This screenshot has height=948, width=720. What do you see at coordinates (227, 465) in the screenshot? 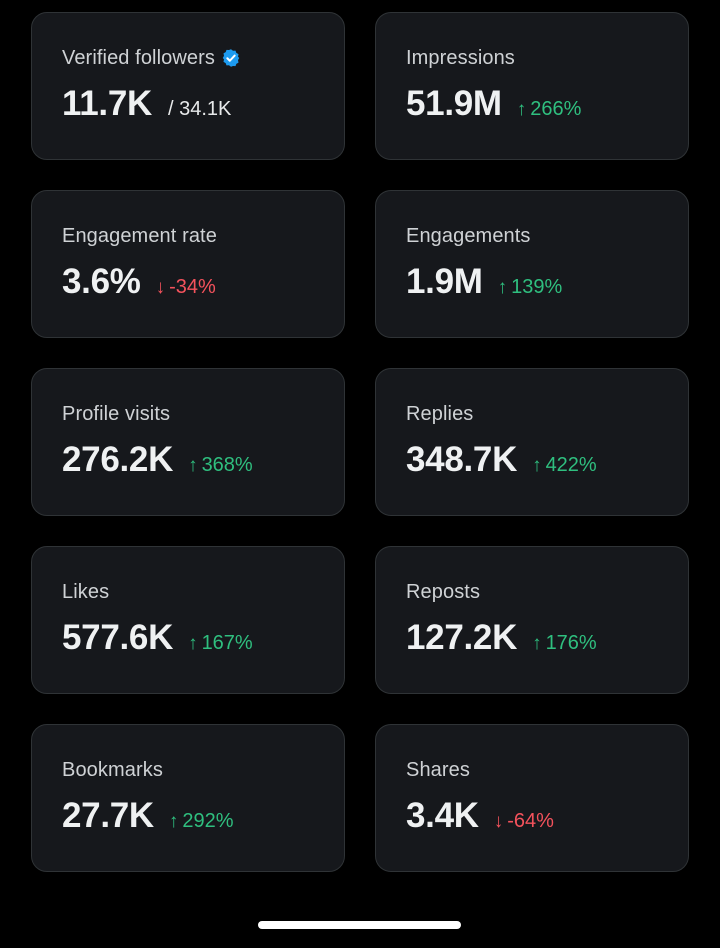
I see `change-percent: 368%` at bounding box center [227, 465].